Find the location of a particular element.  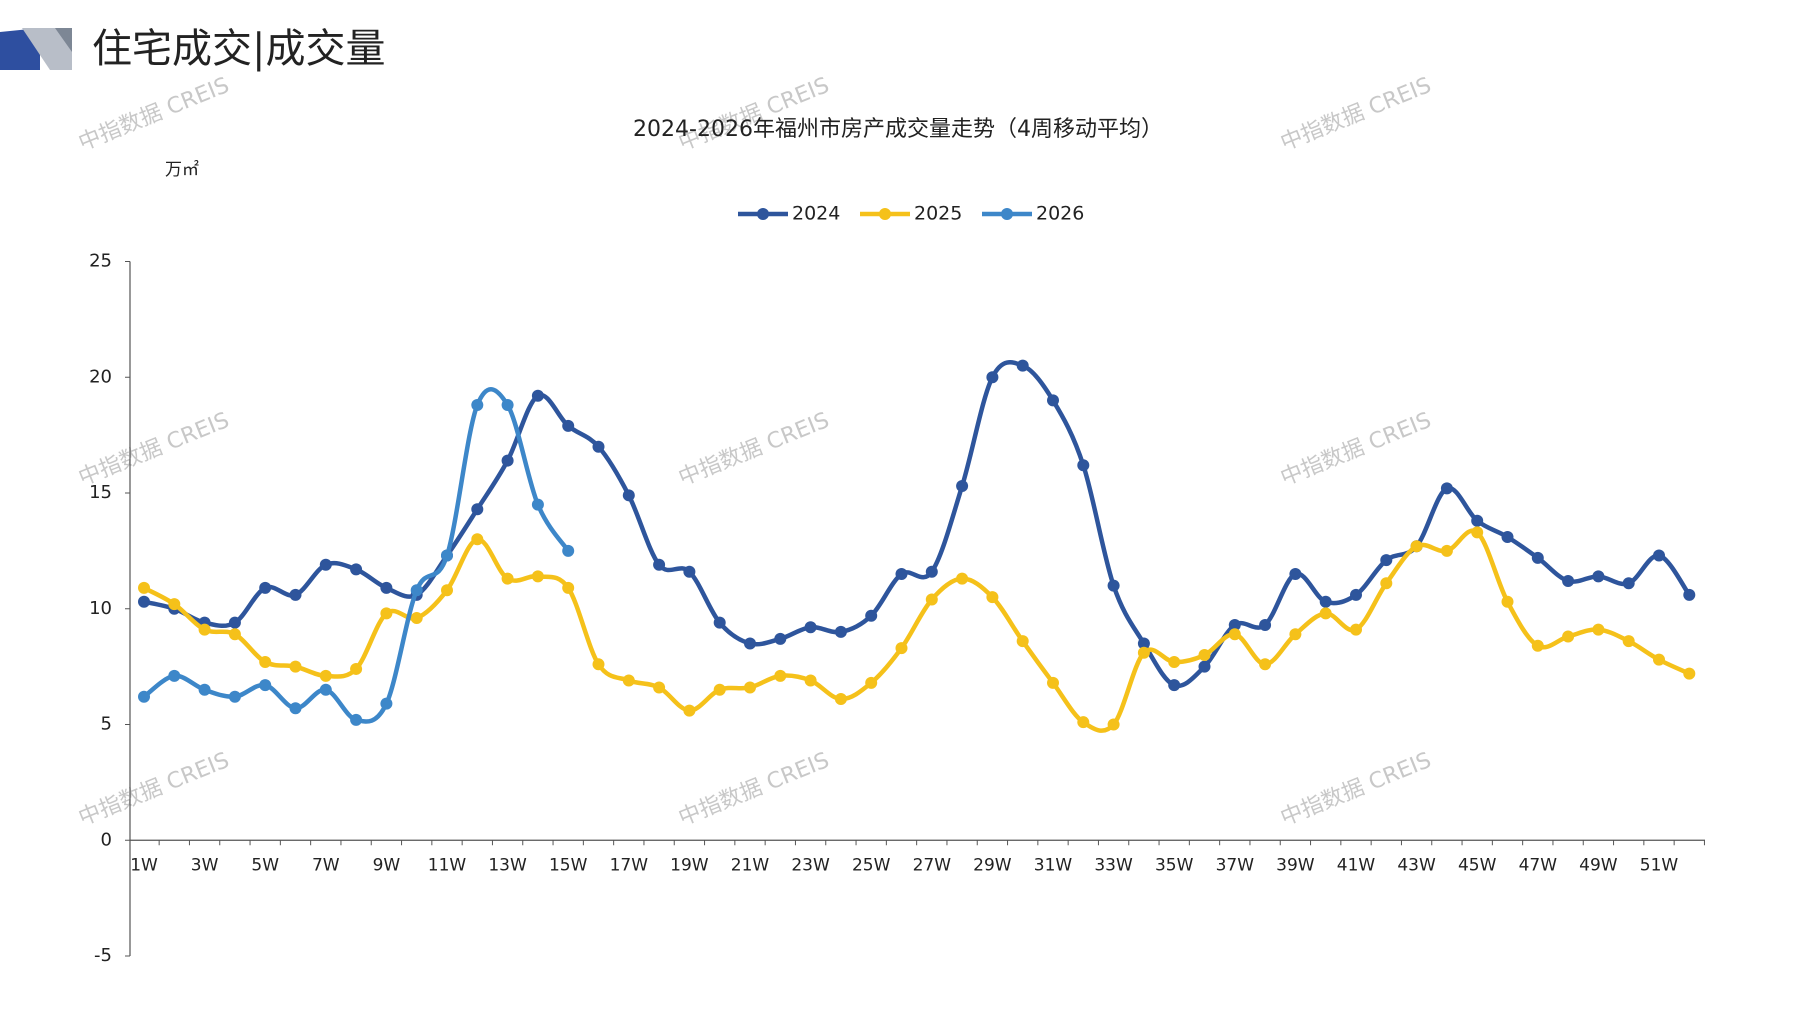

y-tick-label: 15 is located at coordinates (100, 492).